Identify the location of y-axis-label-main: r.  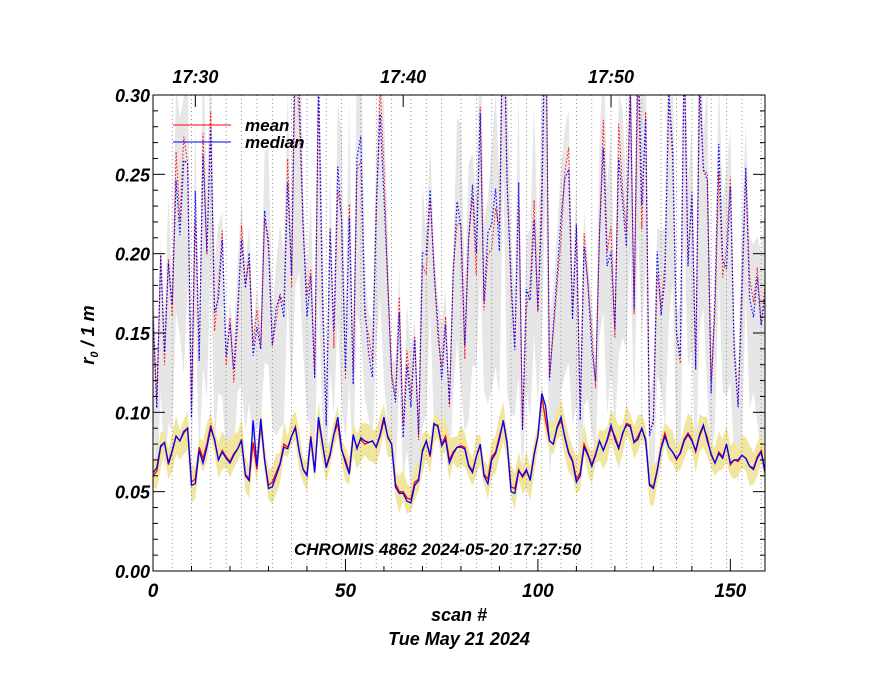
(88, 361).